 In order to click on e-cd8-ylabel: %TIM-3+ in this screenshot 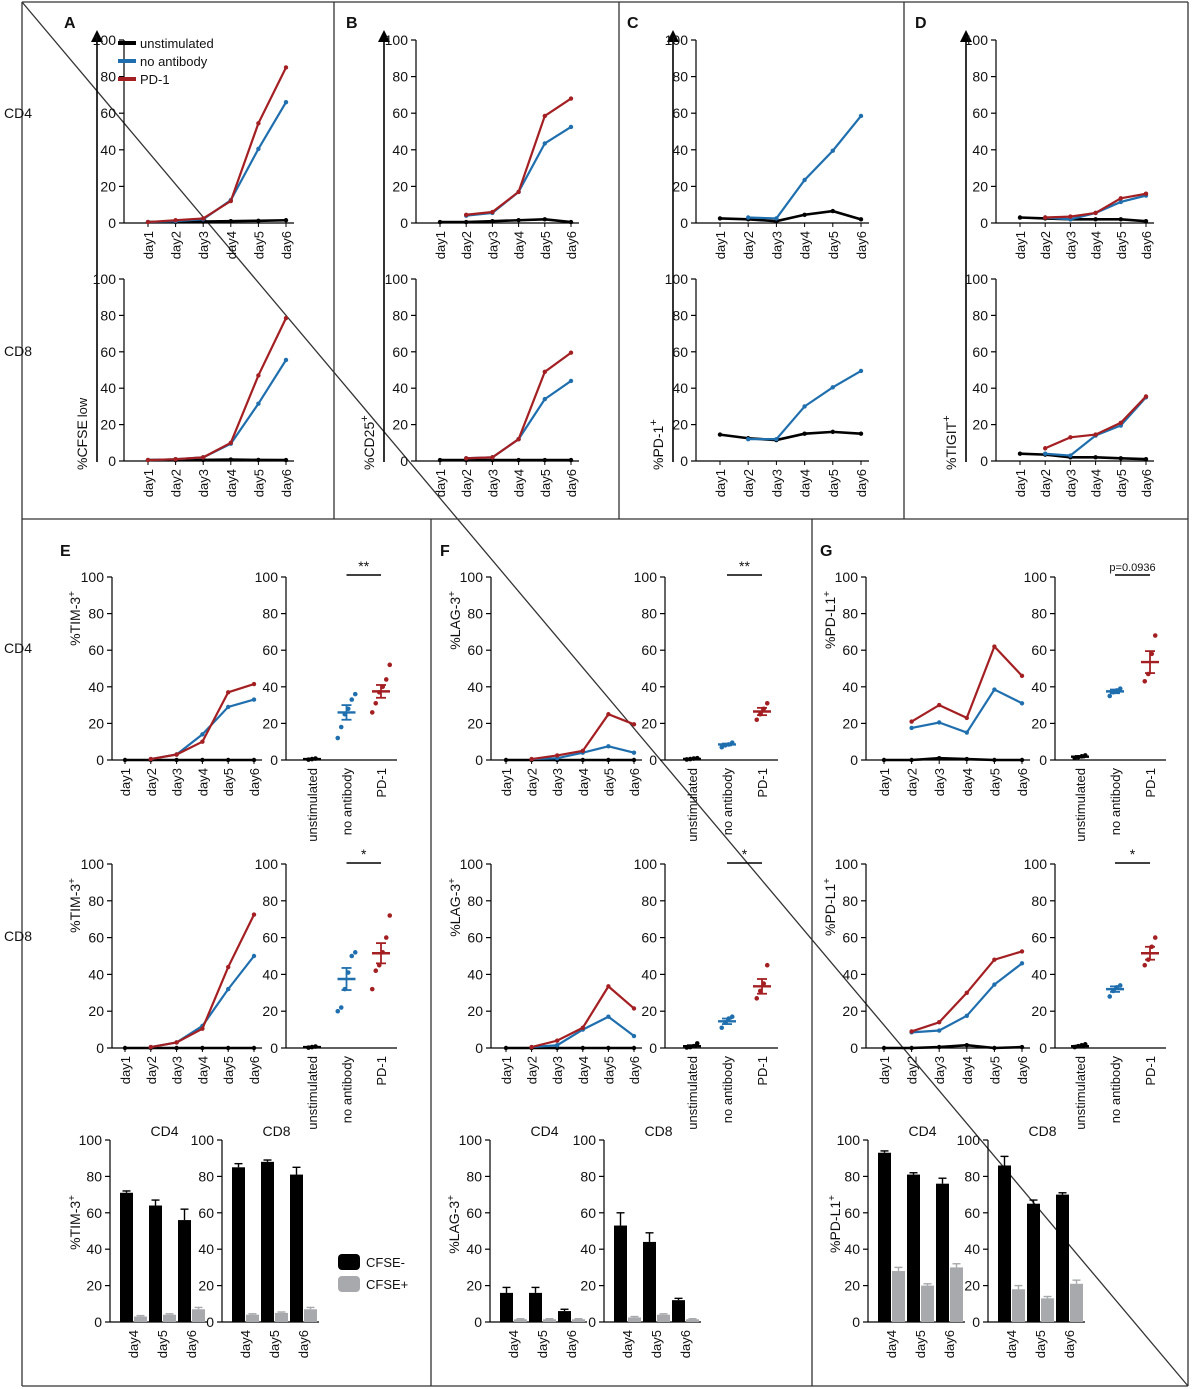, I will do `click(75, 905)`.